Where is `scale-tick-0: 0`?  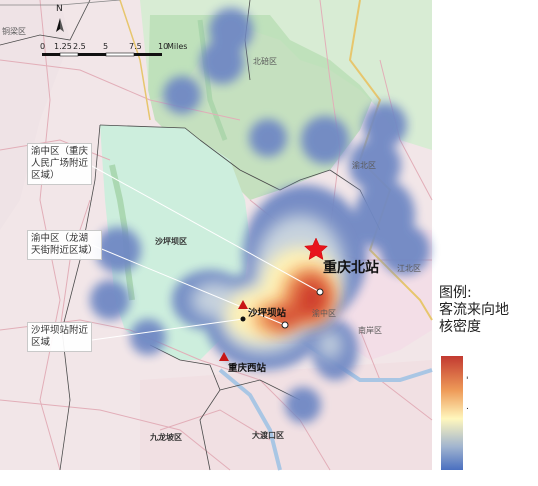 scale-tick-0: 0 is located at coordinates (43, 46).